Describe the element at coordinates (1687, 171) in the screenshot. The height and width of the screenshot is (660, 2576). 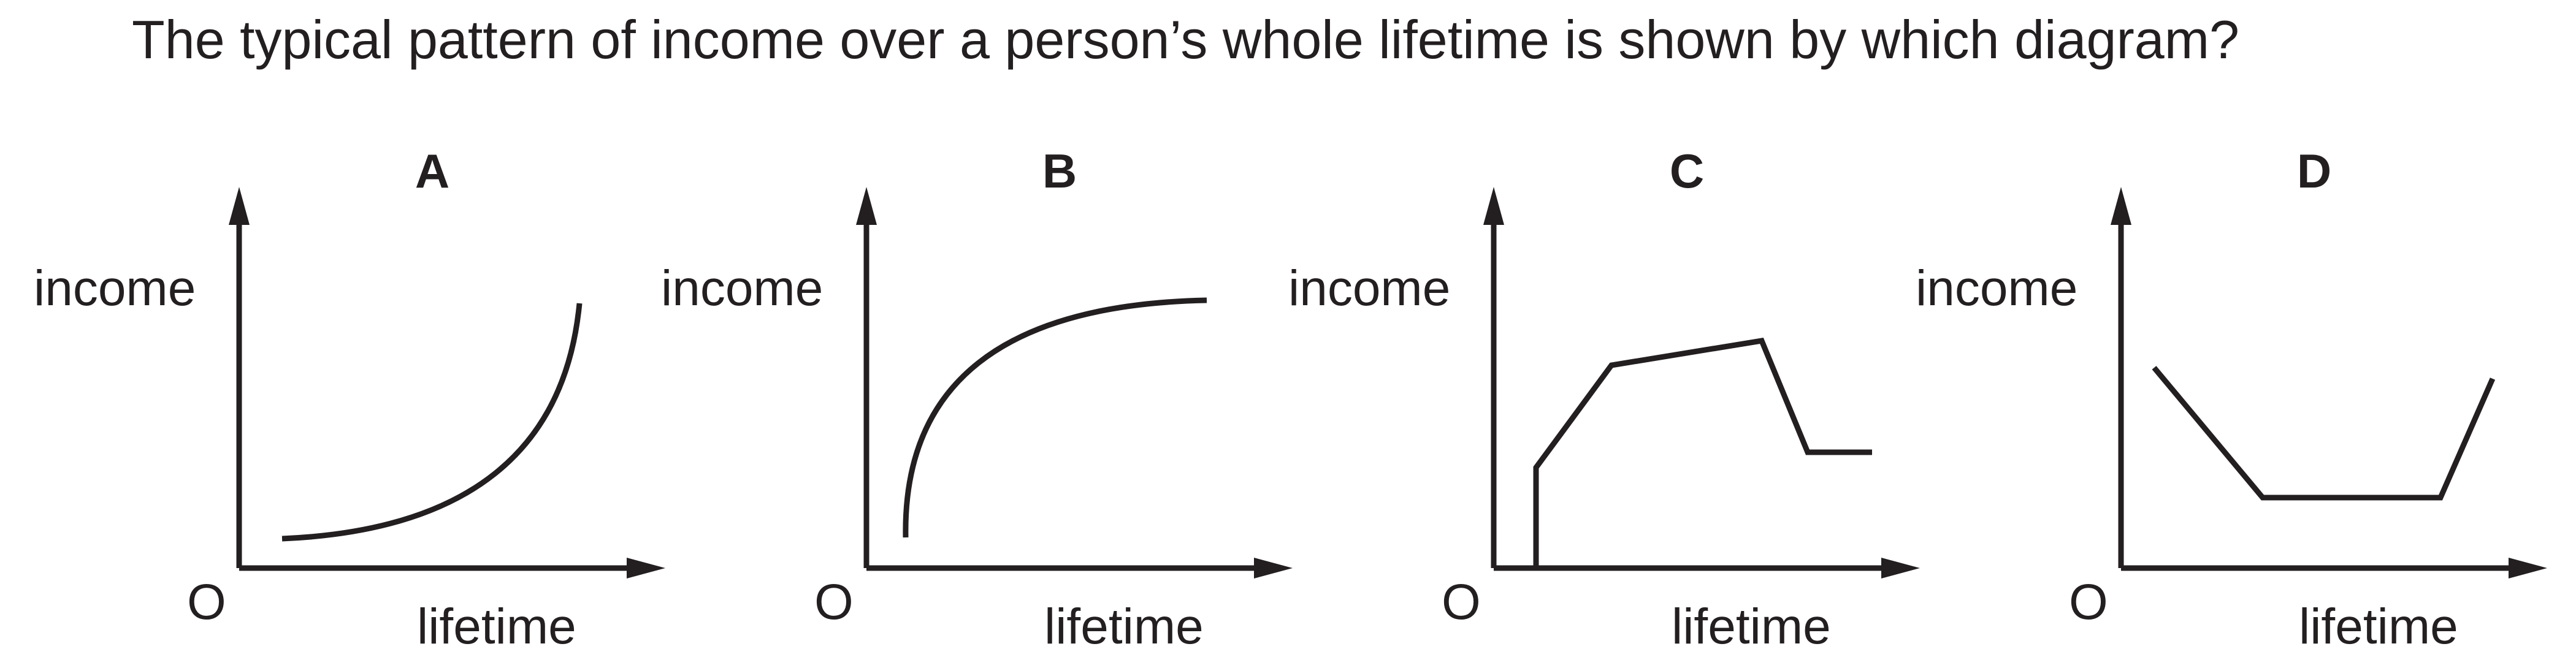
I see `diagram-letter: C` at that location.